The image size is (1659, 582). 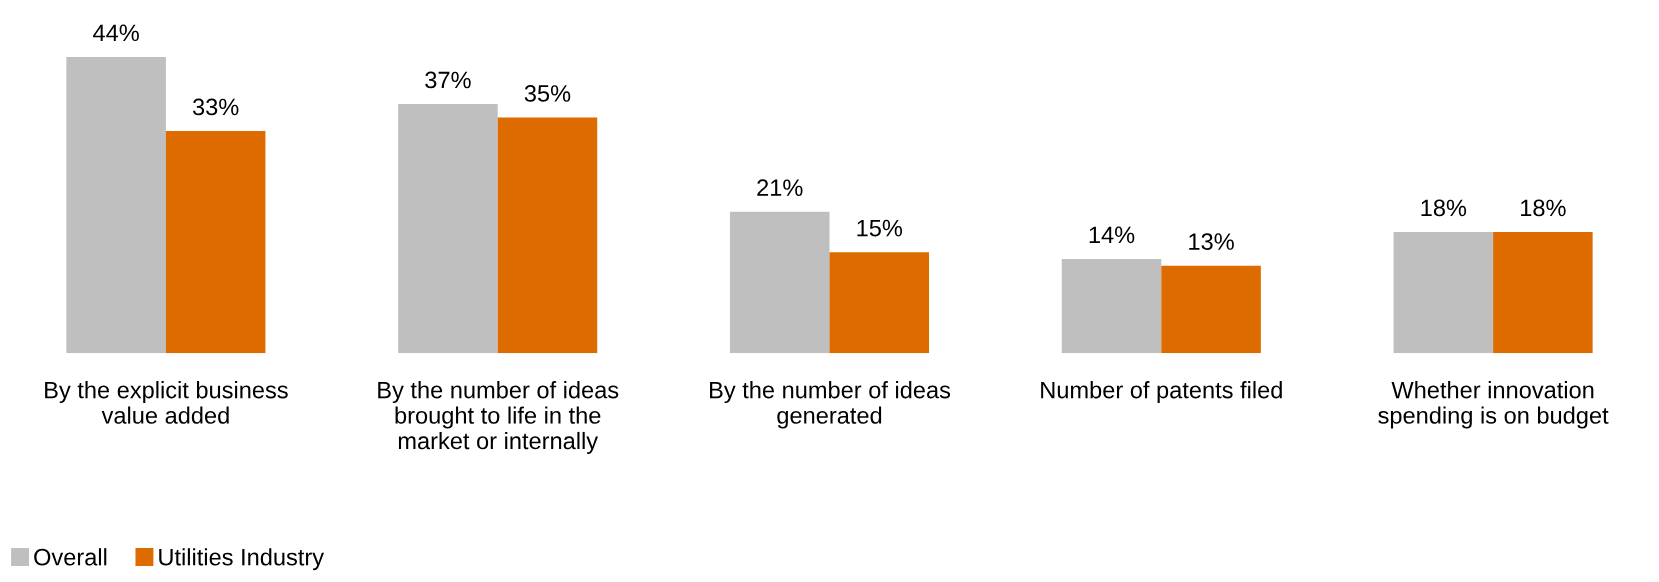 What do you see at coordinates (166, 402) in the screenshot?
I see `x-tick-label: By the explicit business value added` at bounding box center [166, 402].